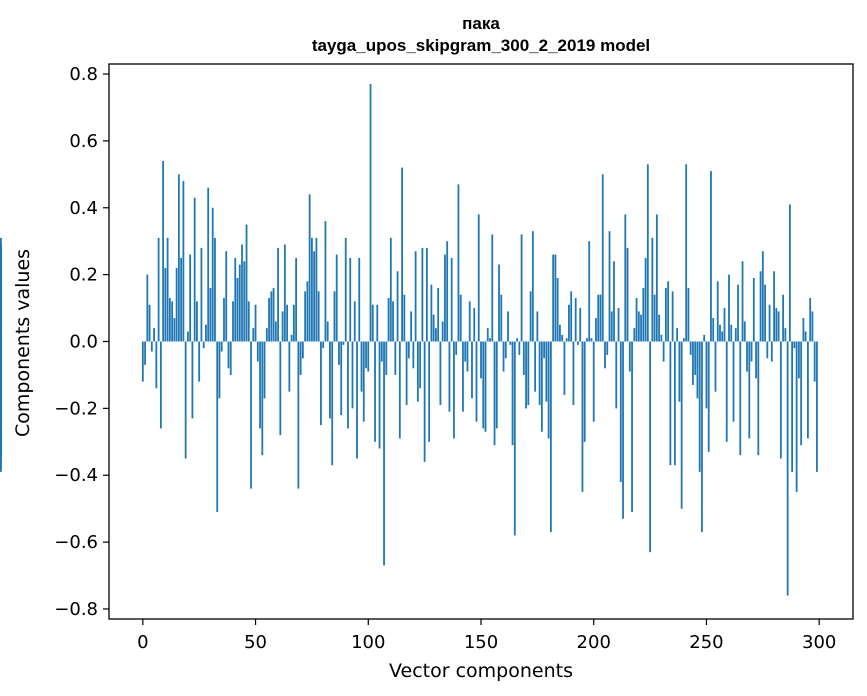 Image resolution: width=867 pixels, height=696 pixels. I want to click on y-tick-label: 0.2, so click(83, 275).